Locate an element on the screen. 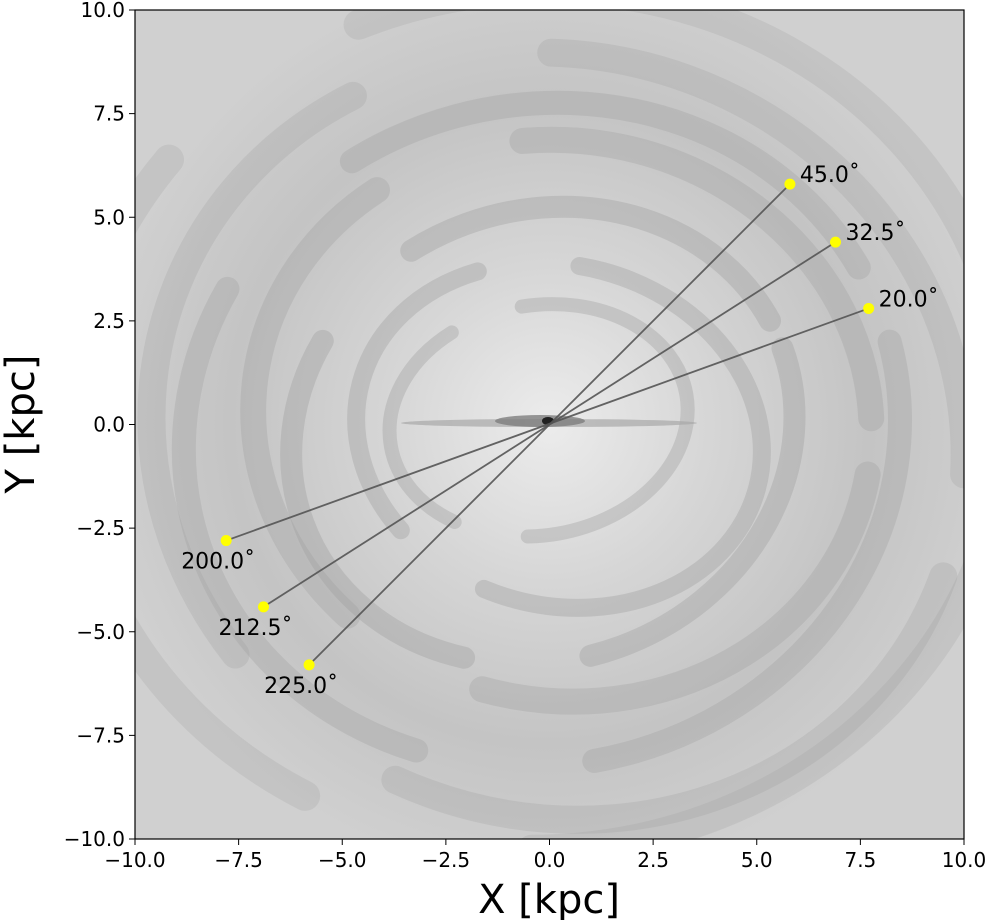 The width and height of the screenshot is (991, 920). x-tick-label: 5.0 is located at coordinates (757, 860).